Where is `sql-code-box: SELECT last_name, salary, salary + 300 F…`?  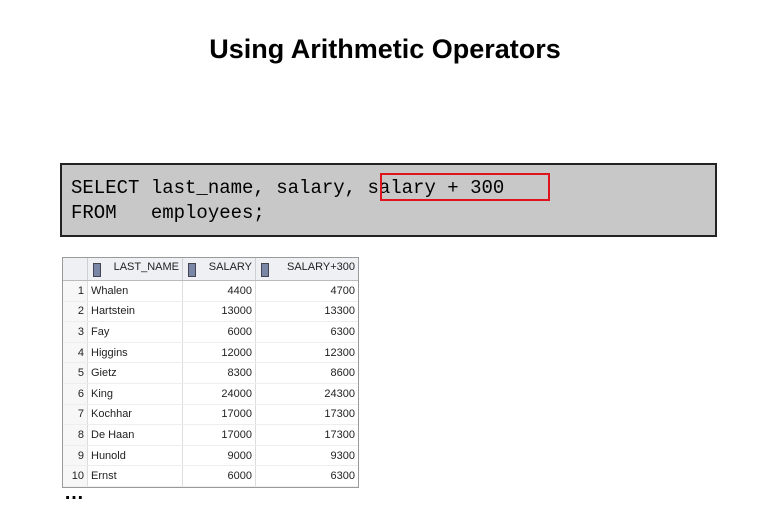 sql-code-box: SELECT last_name, salary, salary + 300 F… is located at coordinates (388, 200).